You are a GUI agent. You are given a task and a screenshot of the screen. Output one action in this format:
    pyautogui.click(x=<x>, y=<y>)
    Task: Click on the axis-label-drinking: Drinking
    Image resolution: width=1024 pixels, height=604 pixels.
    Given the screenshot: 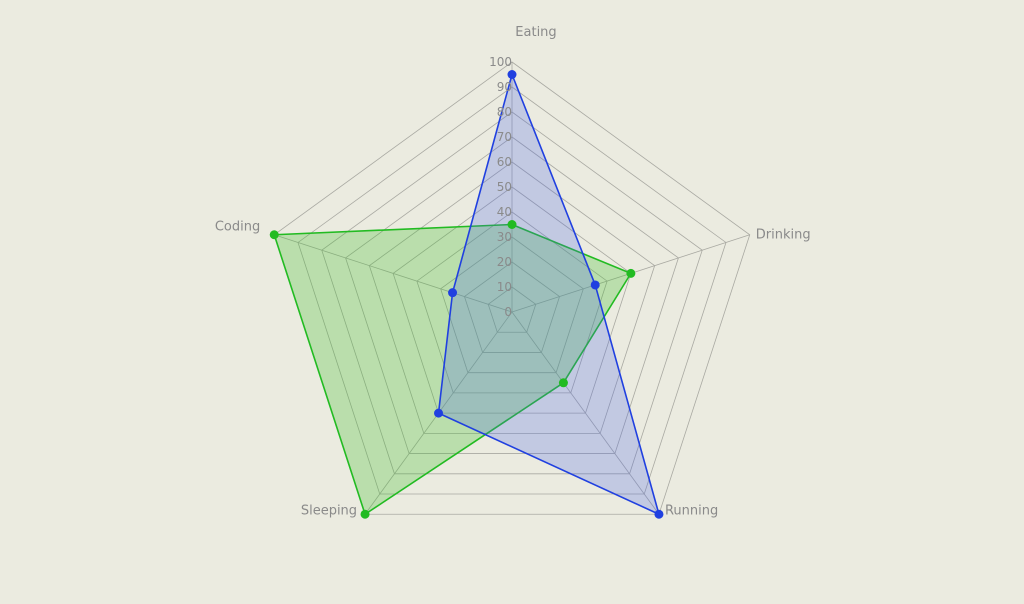 What is the action you would take?
    pyautogui.click(x=783, y=235)
    